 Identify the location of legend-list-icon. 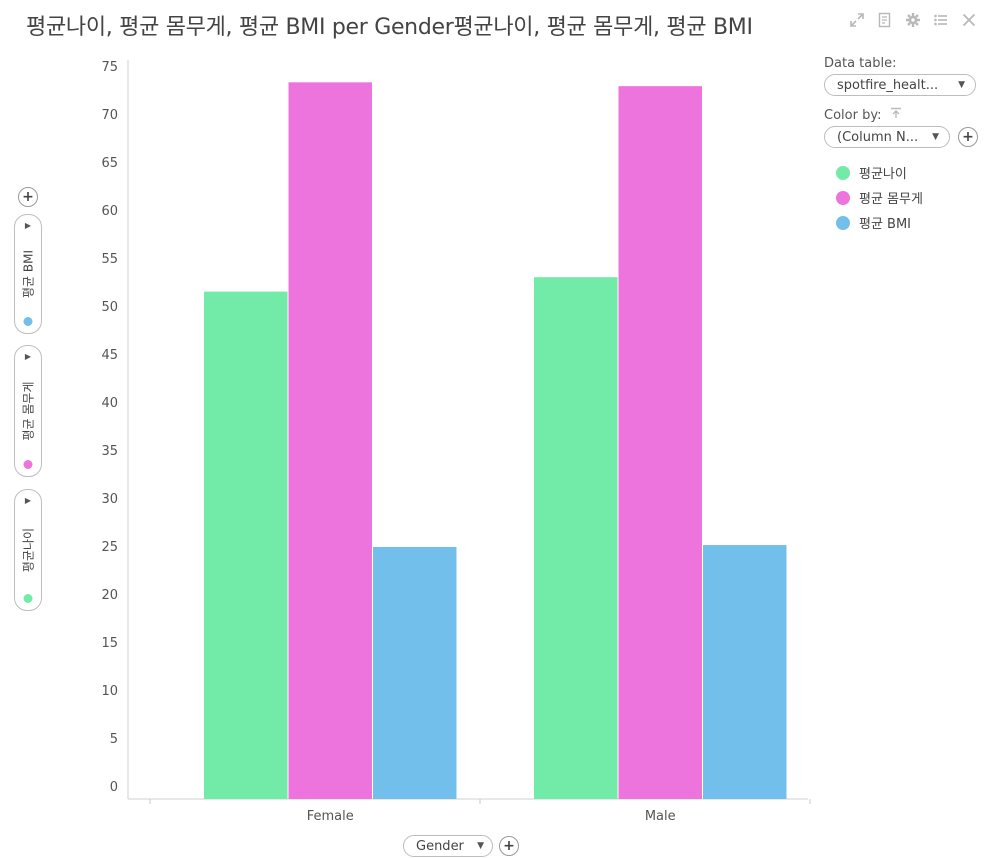
(941, 21).